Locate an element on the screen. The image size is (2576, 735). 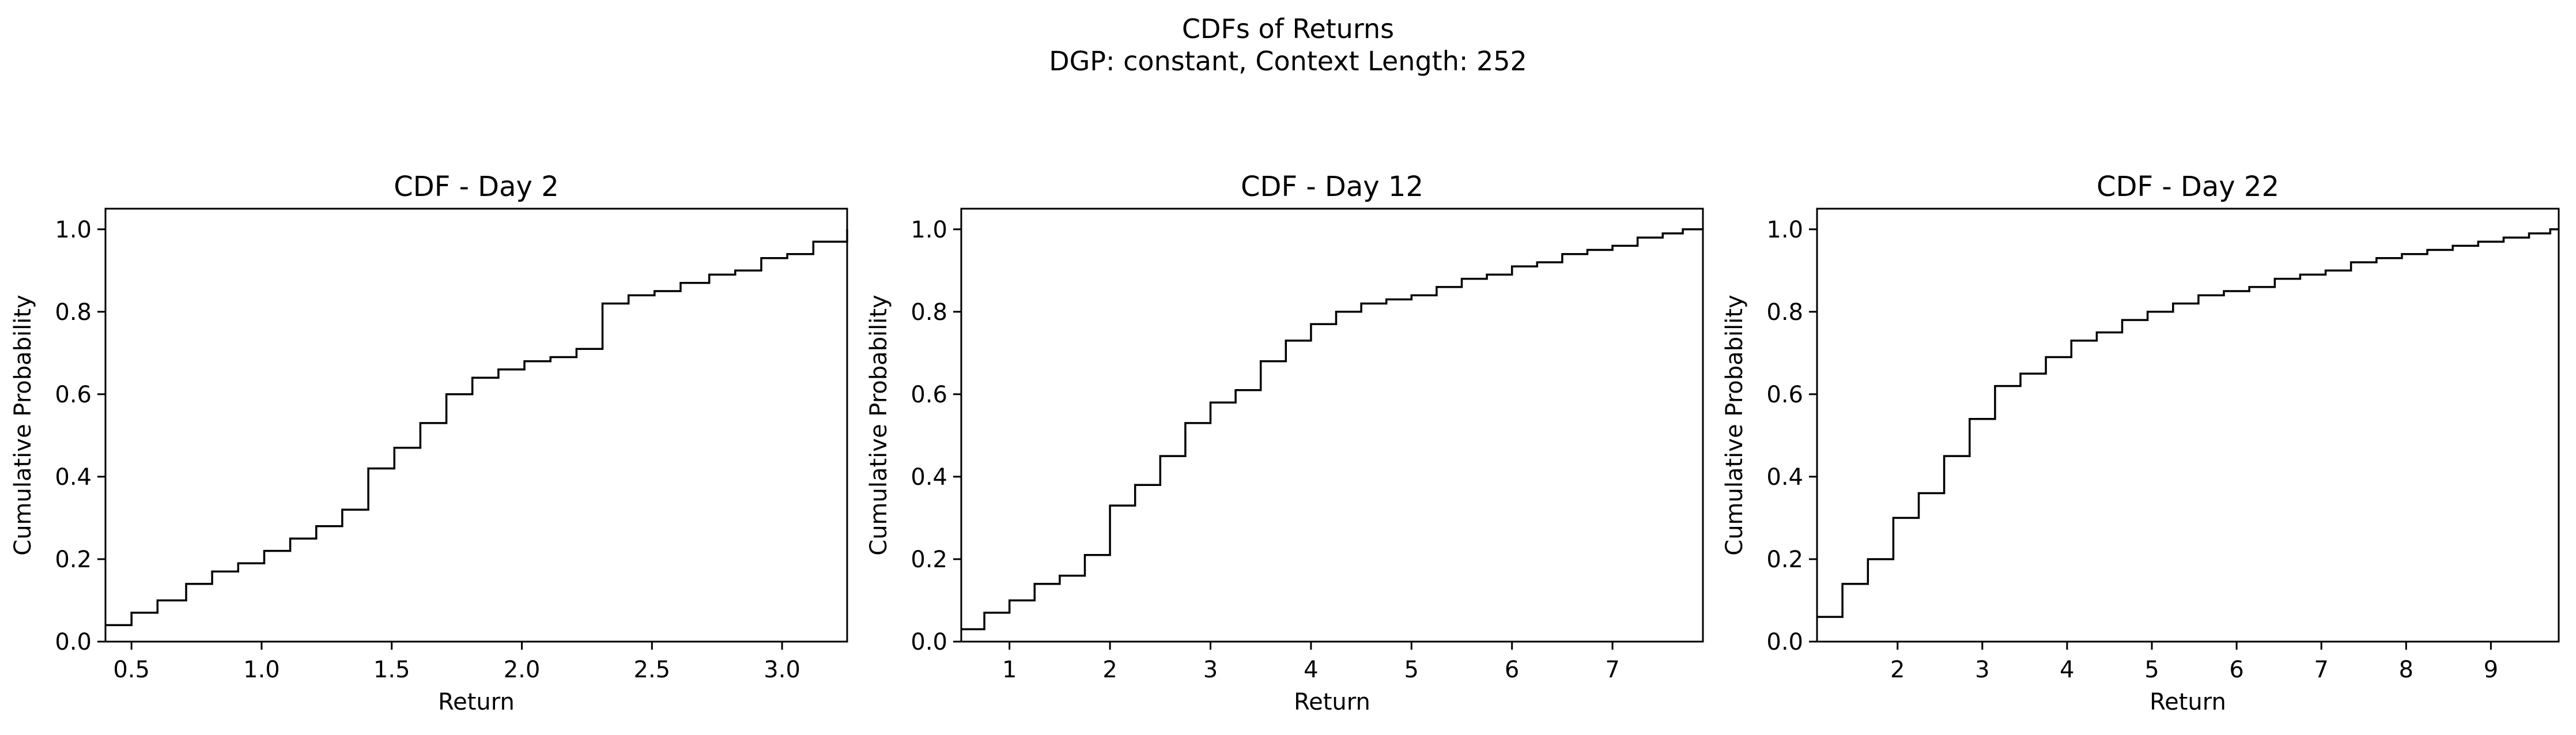
x-tick-label: 8 is located at coordinates (2406, 670).